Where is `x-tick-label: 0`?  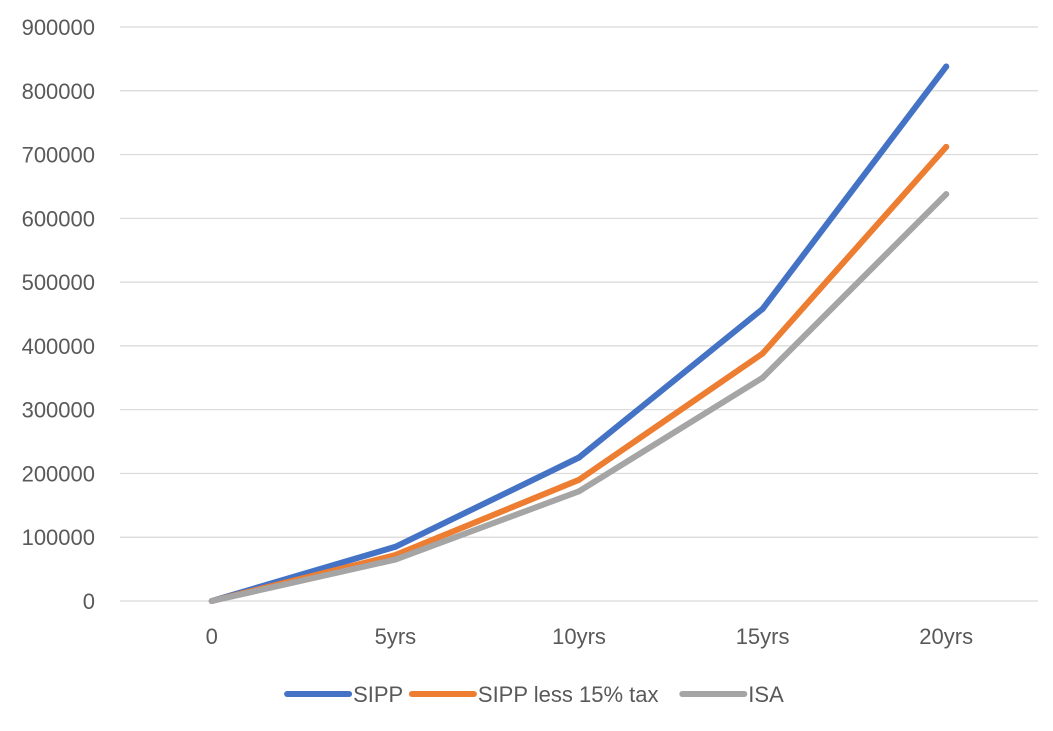
x-tick-label: 0 is located at coordinates (212, 636).